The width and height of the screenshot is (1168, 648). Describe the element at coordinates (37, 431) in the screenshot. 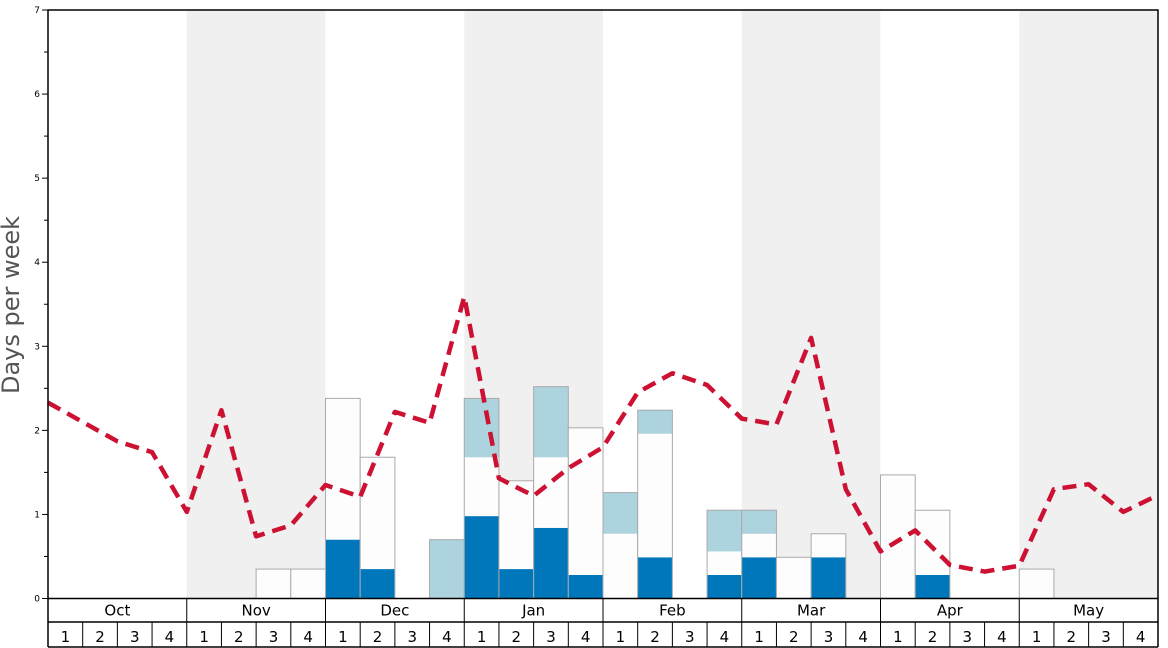

I see `y-tick-label: 2` at that location.